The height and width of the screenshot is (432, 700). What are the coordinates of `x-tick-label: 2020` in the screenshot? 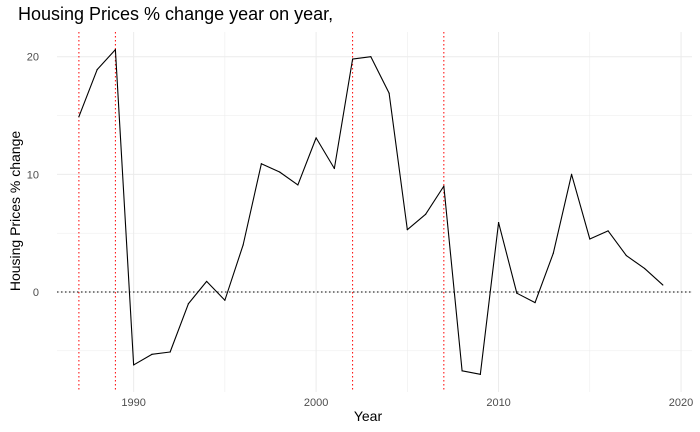 It's located at (681, 403).